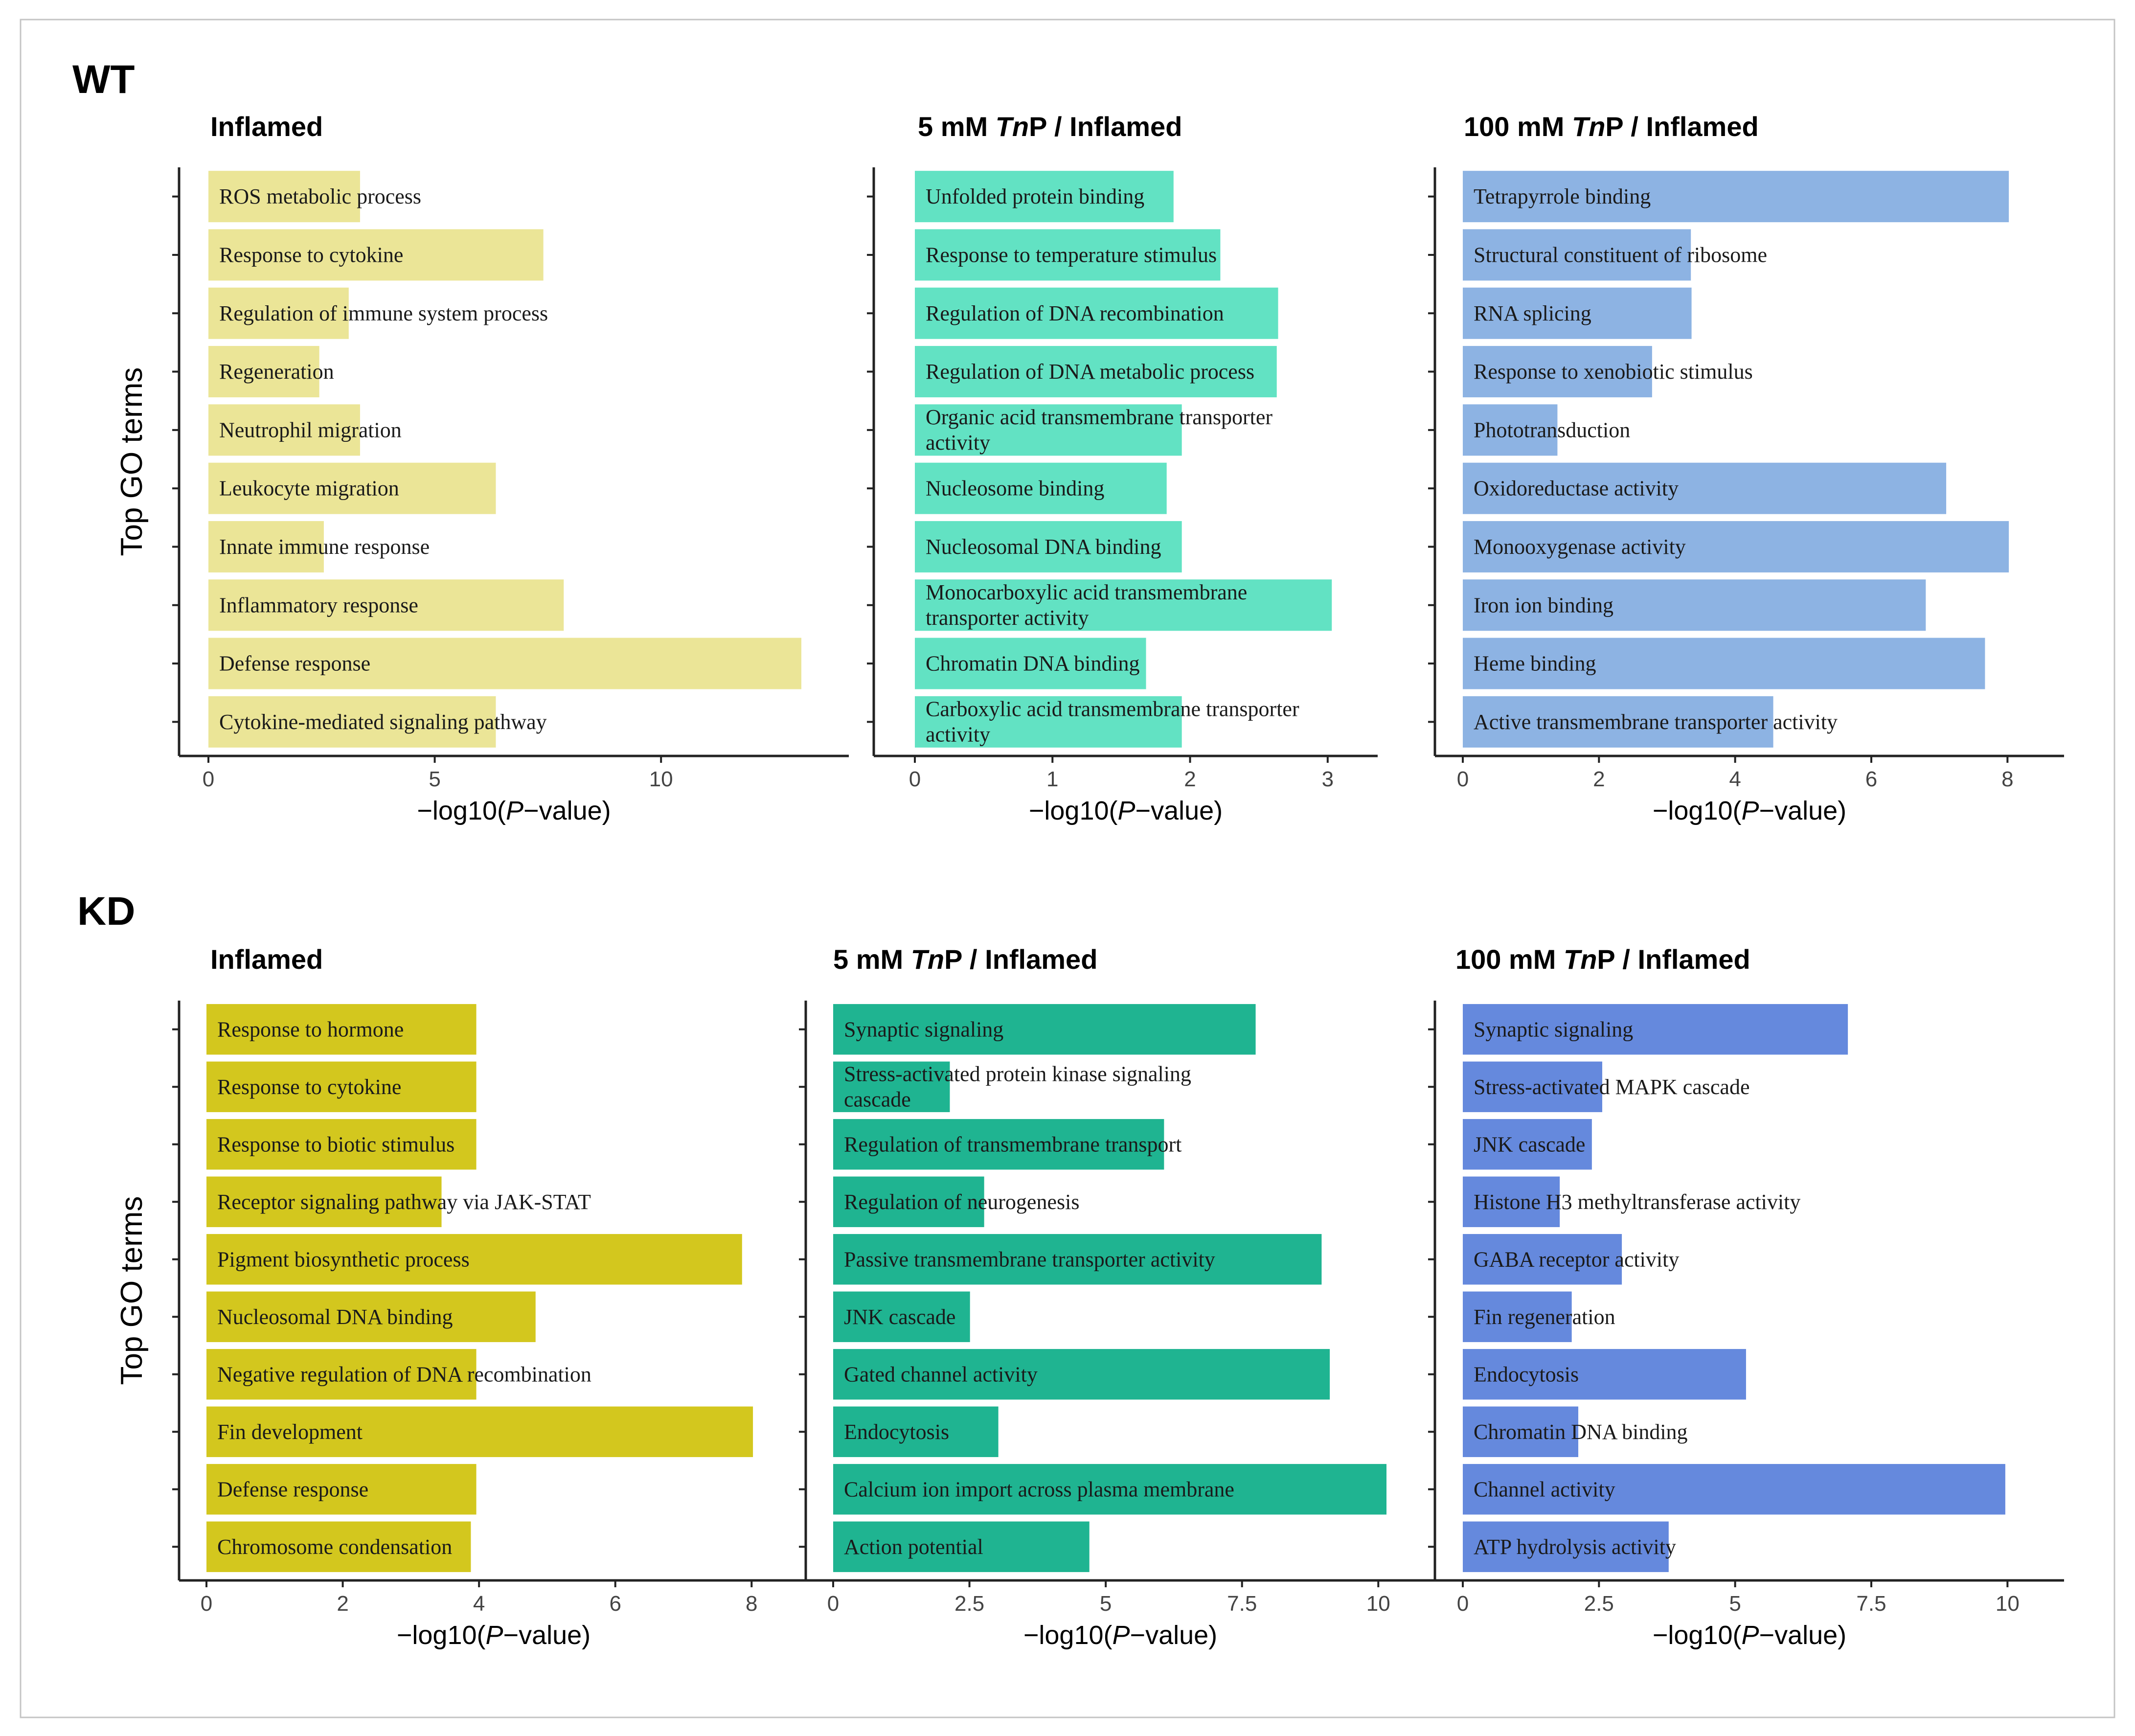  I want to click on bar-label: Response to cytokine, so click(309, 1087).